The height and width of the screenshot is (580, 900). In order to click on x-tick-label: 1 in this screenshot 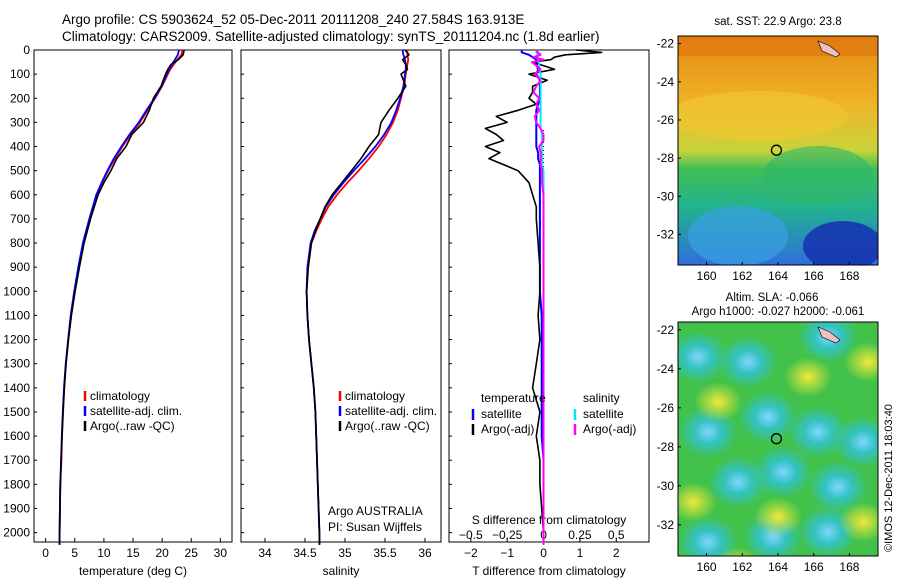, I will do `click(580, 553)`.